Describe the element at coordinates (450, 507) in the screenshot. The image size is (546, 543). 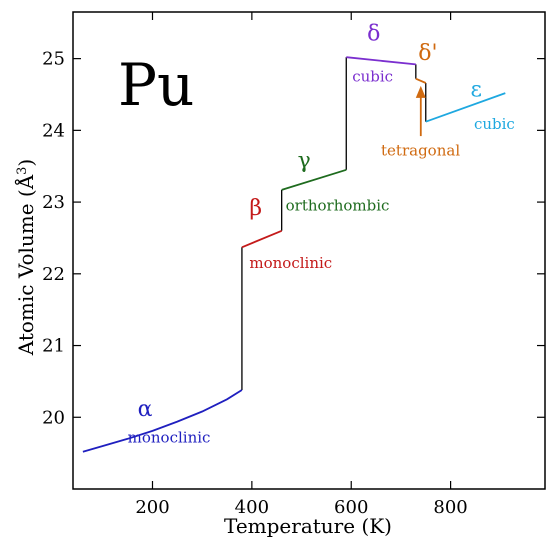
I see `x-tick-label: 800` at that location.